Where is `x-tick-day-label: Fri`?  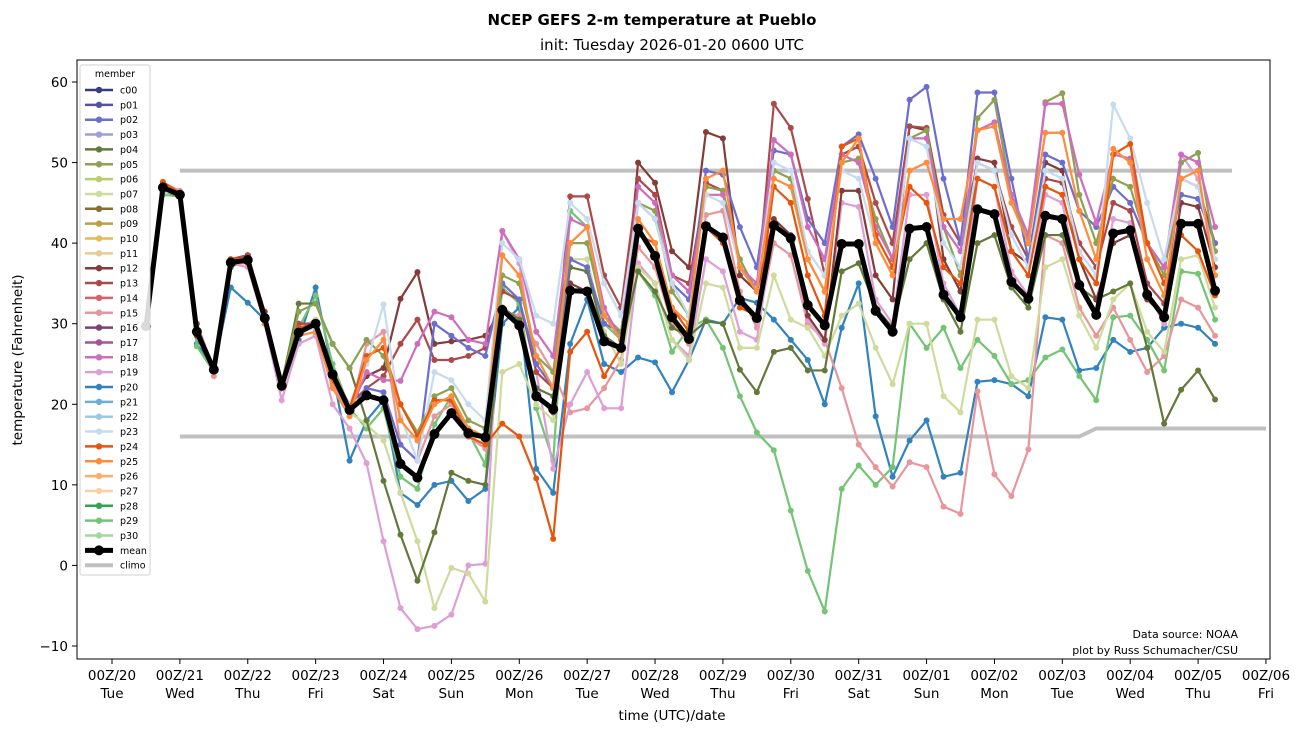 x-tick-day-label: Fri is located at coordinates (316, 694).